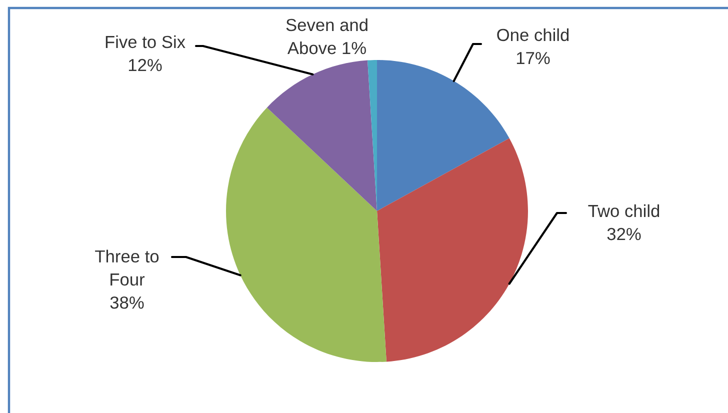 This screenshot has width=728, height=413. Describe the element at coordinates (327, 36) in the screenshot. I see `slice-label: Seven and Above 1%` at that location.